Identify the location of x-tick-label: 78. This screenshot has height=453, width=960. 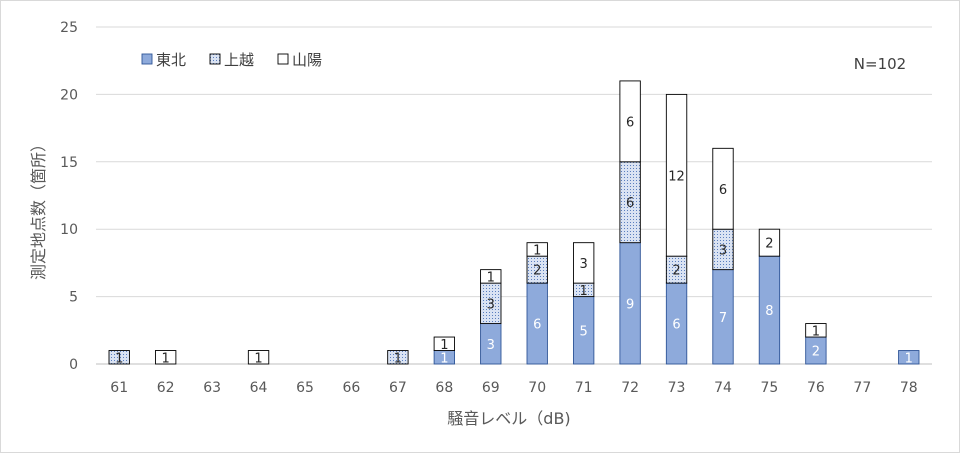
(909, 388).